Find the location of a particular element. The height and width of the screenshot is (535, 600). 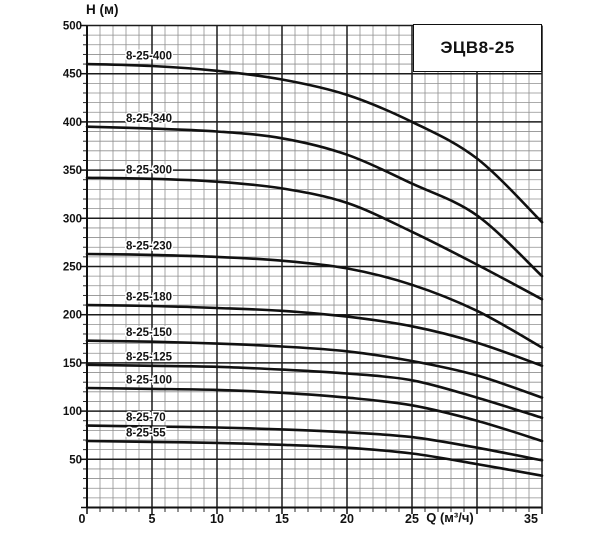

y-tick-label: 300 is located at coordinates (72, 219).